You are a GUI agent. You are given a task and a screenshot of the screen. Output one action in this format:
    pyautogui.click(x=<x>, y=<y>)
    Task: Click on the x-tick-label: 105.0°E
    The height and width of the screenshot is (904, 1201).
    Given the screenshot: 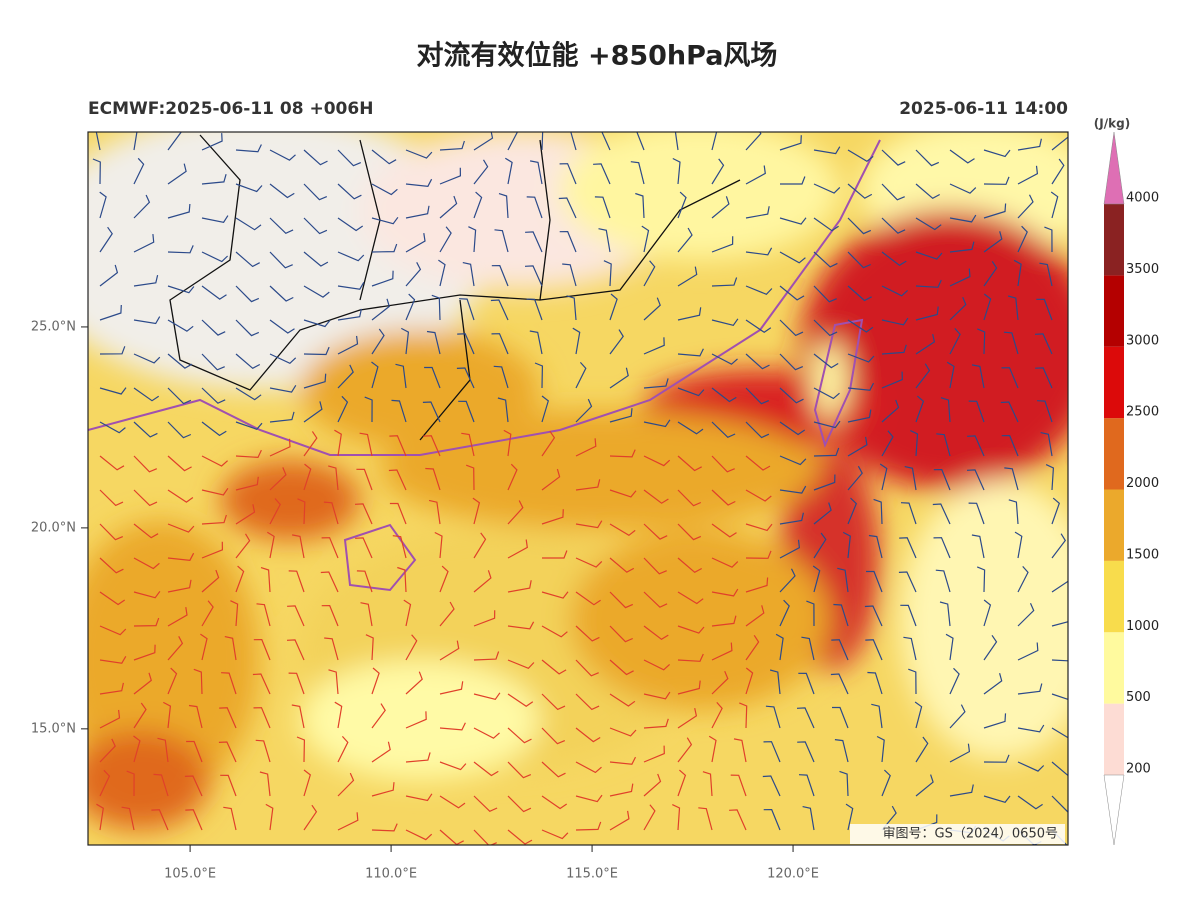 What is the action you would take?
    pyautogui.click(x=190, y=874)
    